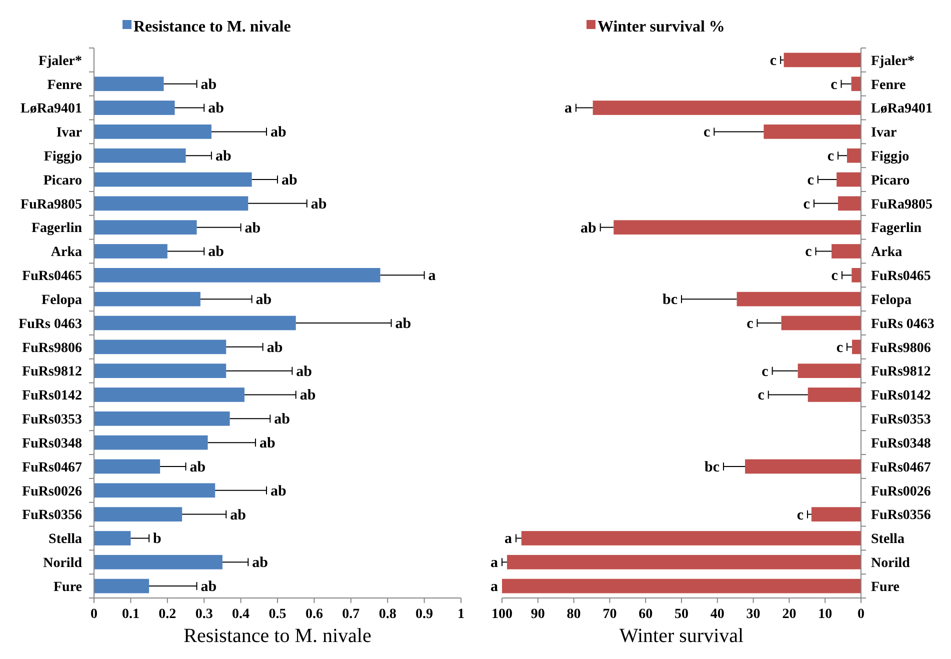 Image resolution: width=951 pixels, height=659 pixels. I want to click on x-tick-label: 100, so click(502, 614).